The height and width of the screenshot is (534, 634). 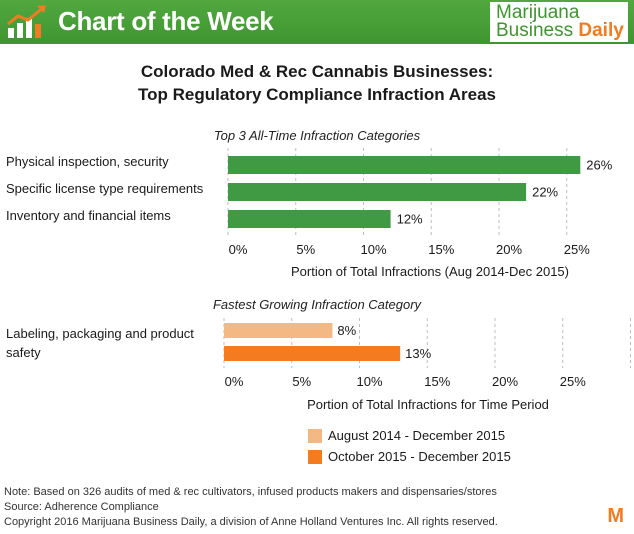 I want to click on brand-line1: Marijuana, so click(x=538, y=12).